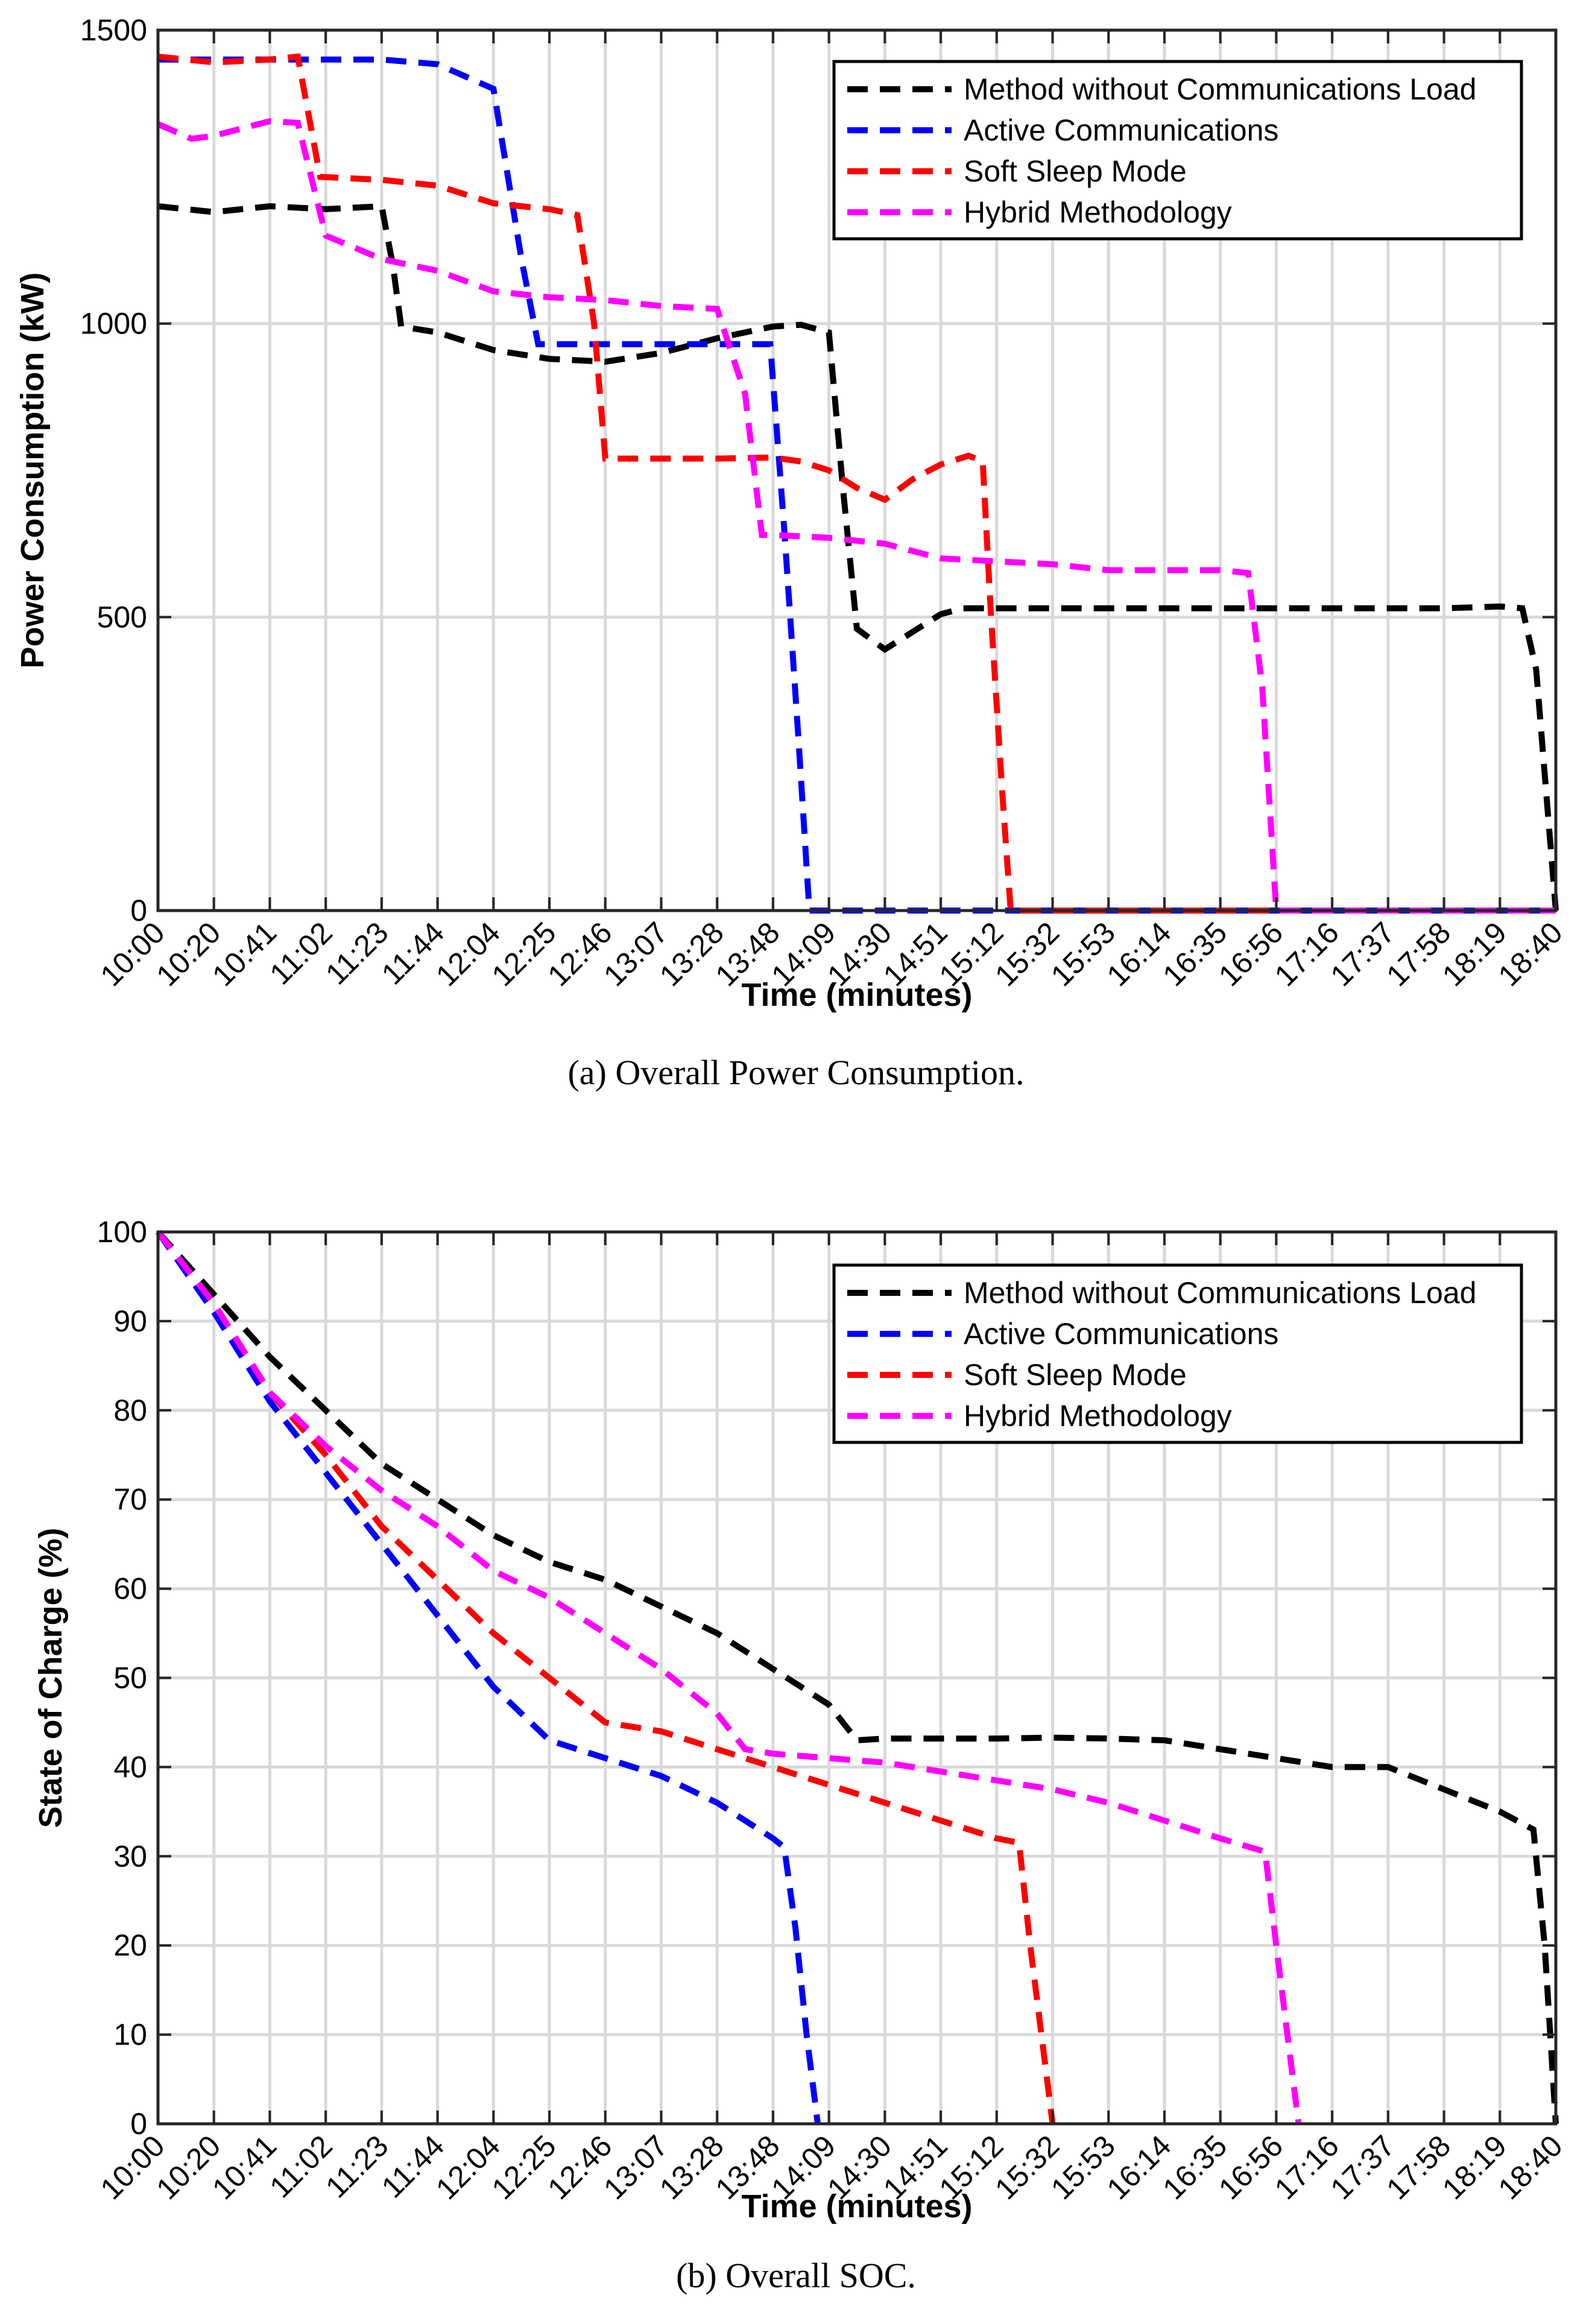 The height and width of the screenshot is (2324, 1592). What do you see at coordinates (130, 1945) in the screenshot?
I see `y-tick-label: 20` at bounding box center [130, 1945].